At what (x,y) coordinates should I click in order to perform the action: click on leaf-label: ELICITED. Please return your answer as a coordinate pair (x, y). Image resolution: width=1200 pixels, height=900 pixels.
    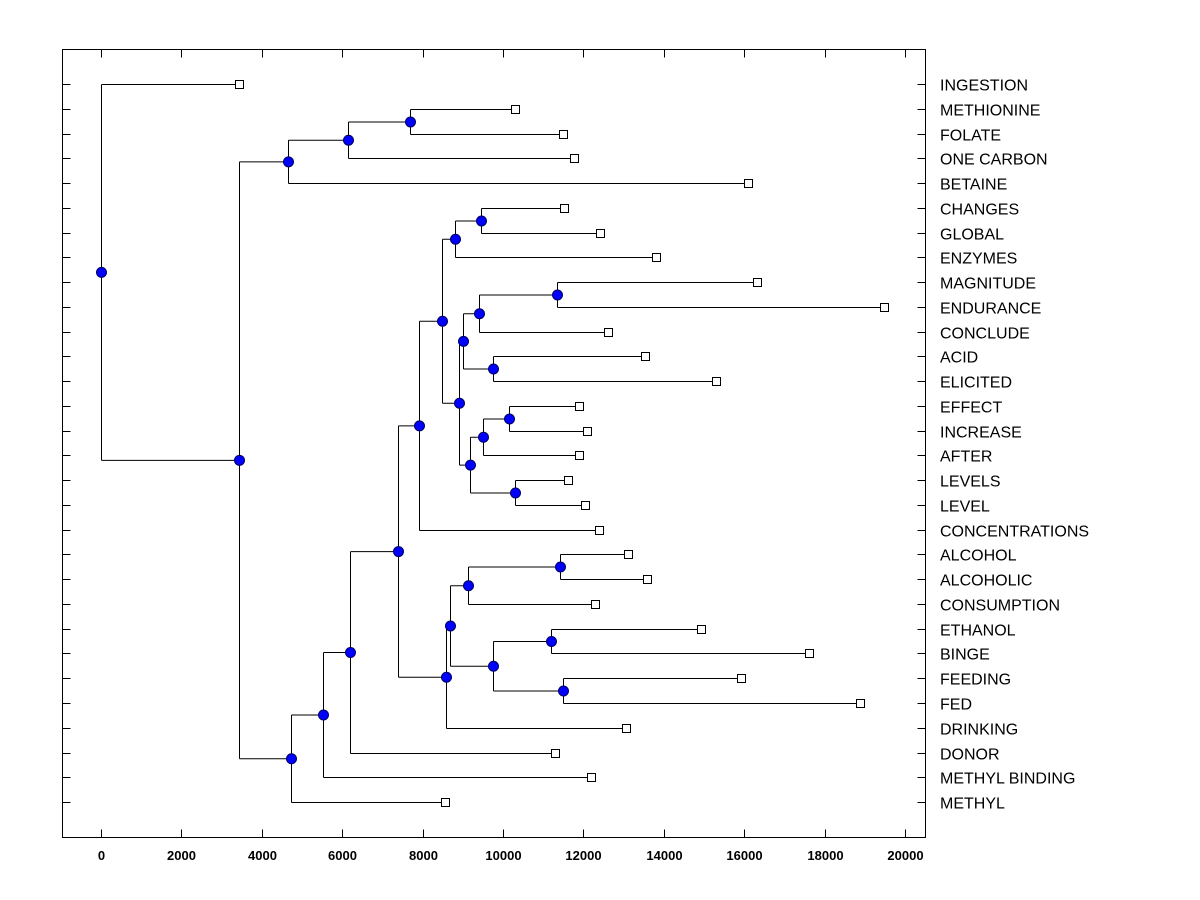
    Looking at the image, I should click on (976, 383).